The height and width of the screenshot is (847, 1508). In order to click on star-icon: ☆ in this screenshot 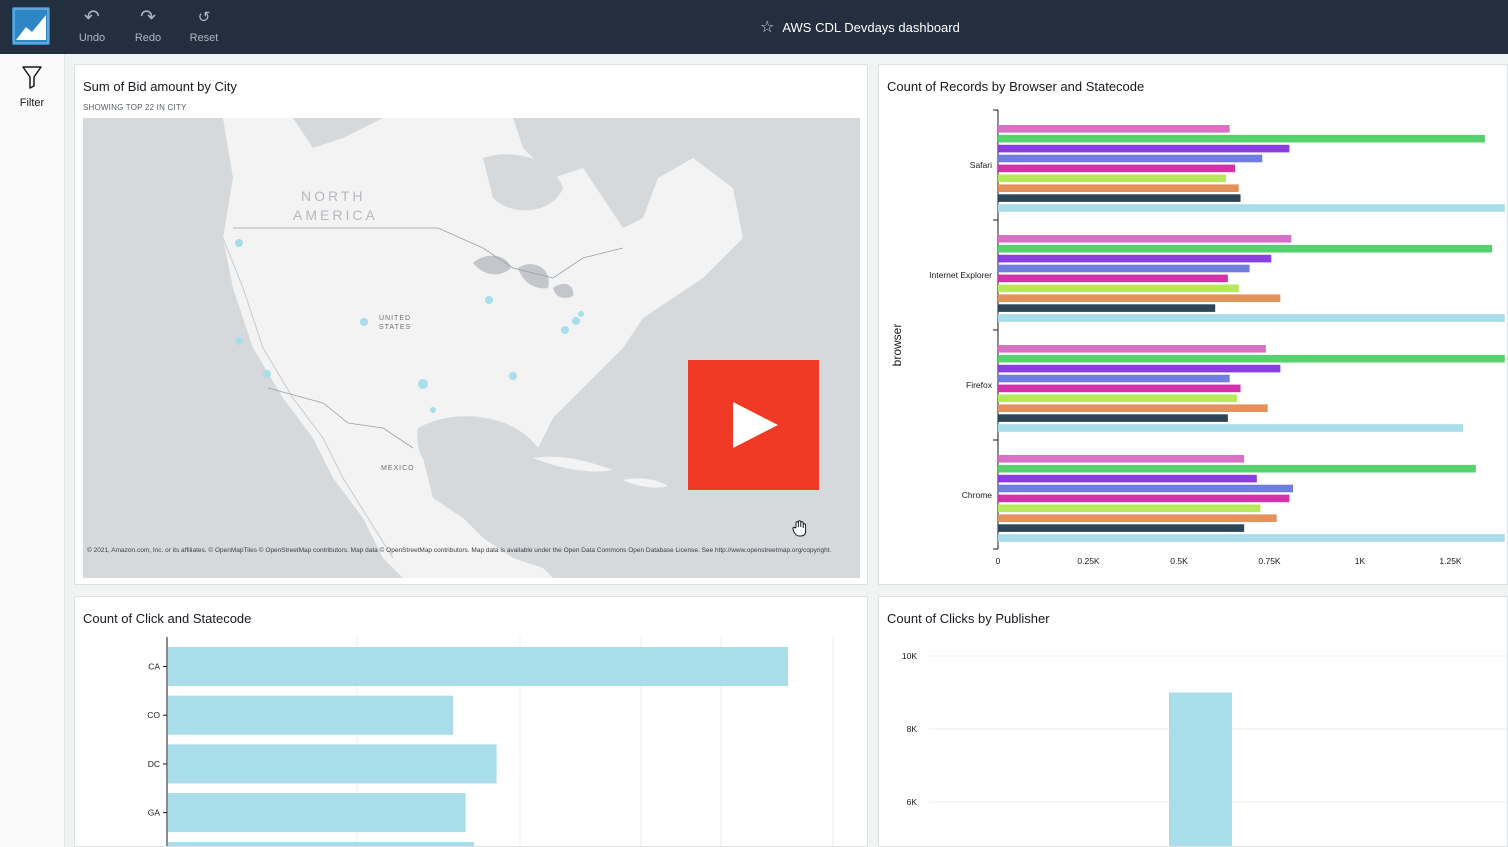, I will do `click(767, 26)`.